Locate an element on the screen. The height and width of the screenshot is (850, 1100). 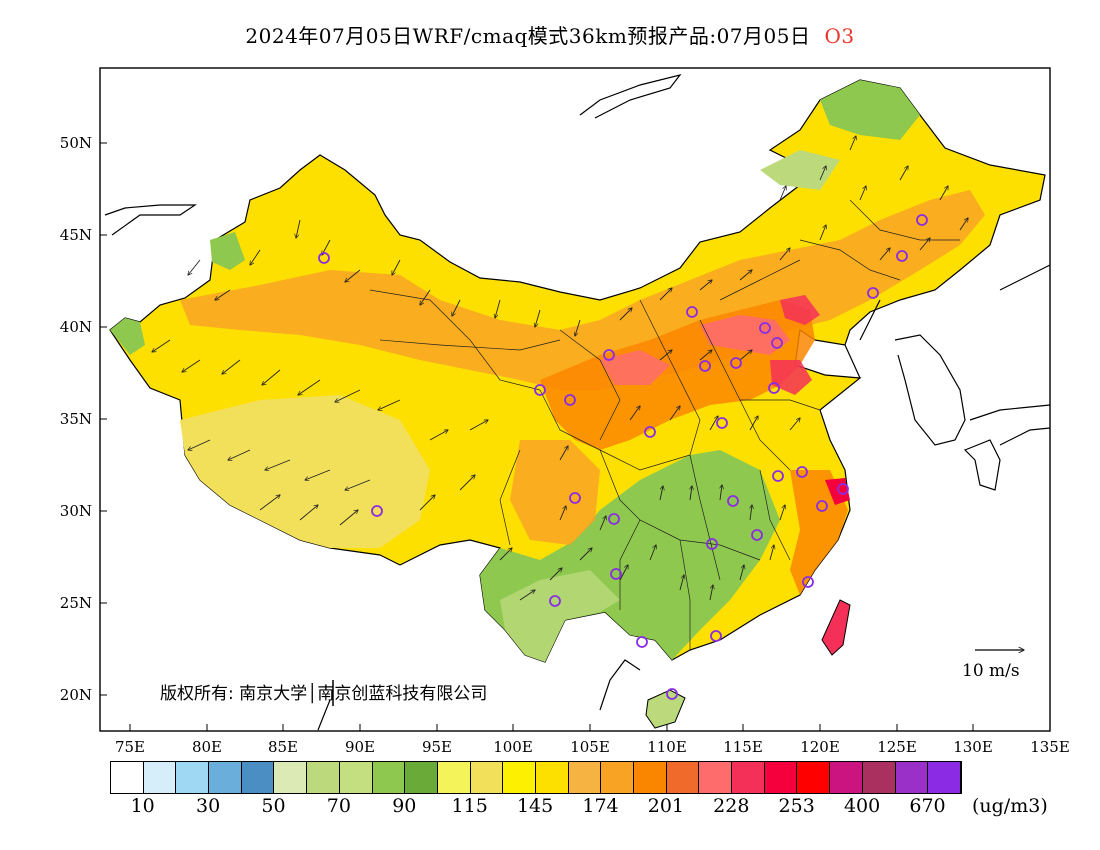
plateau-lighter-ozone is located at coordinates (305, 471).